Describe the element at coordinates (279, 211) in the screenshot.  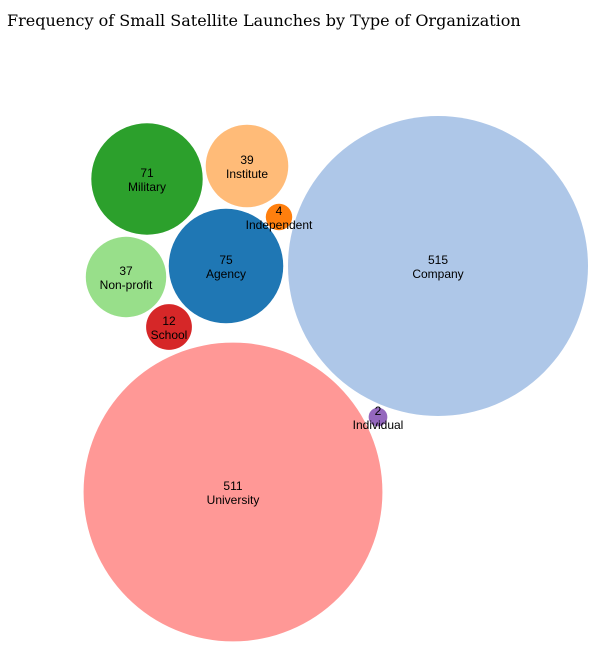
I see `bubble-value-independent: 4` at that location.